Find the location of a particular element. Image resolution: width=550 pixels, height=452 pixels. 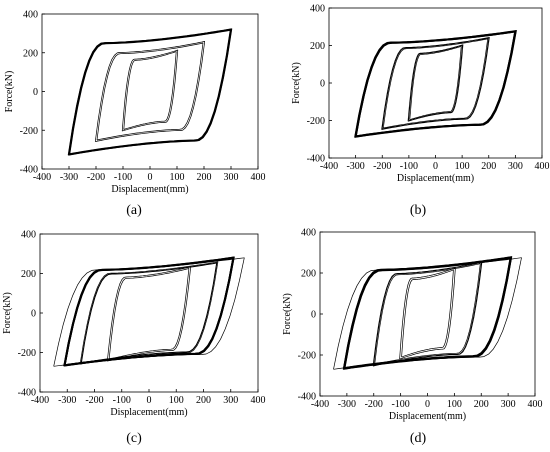

panel-label: (c) is located at coordinates (134, 438).